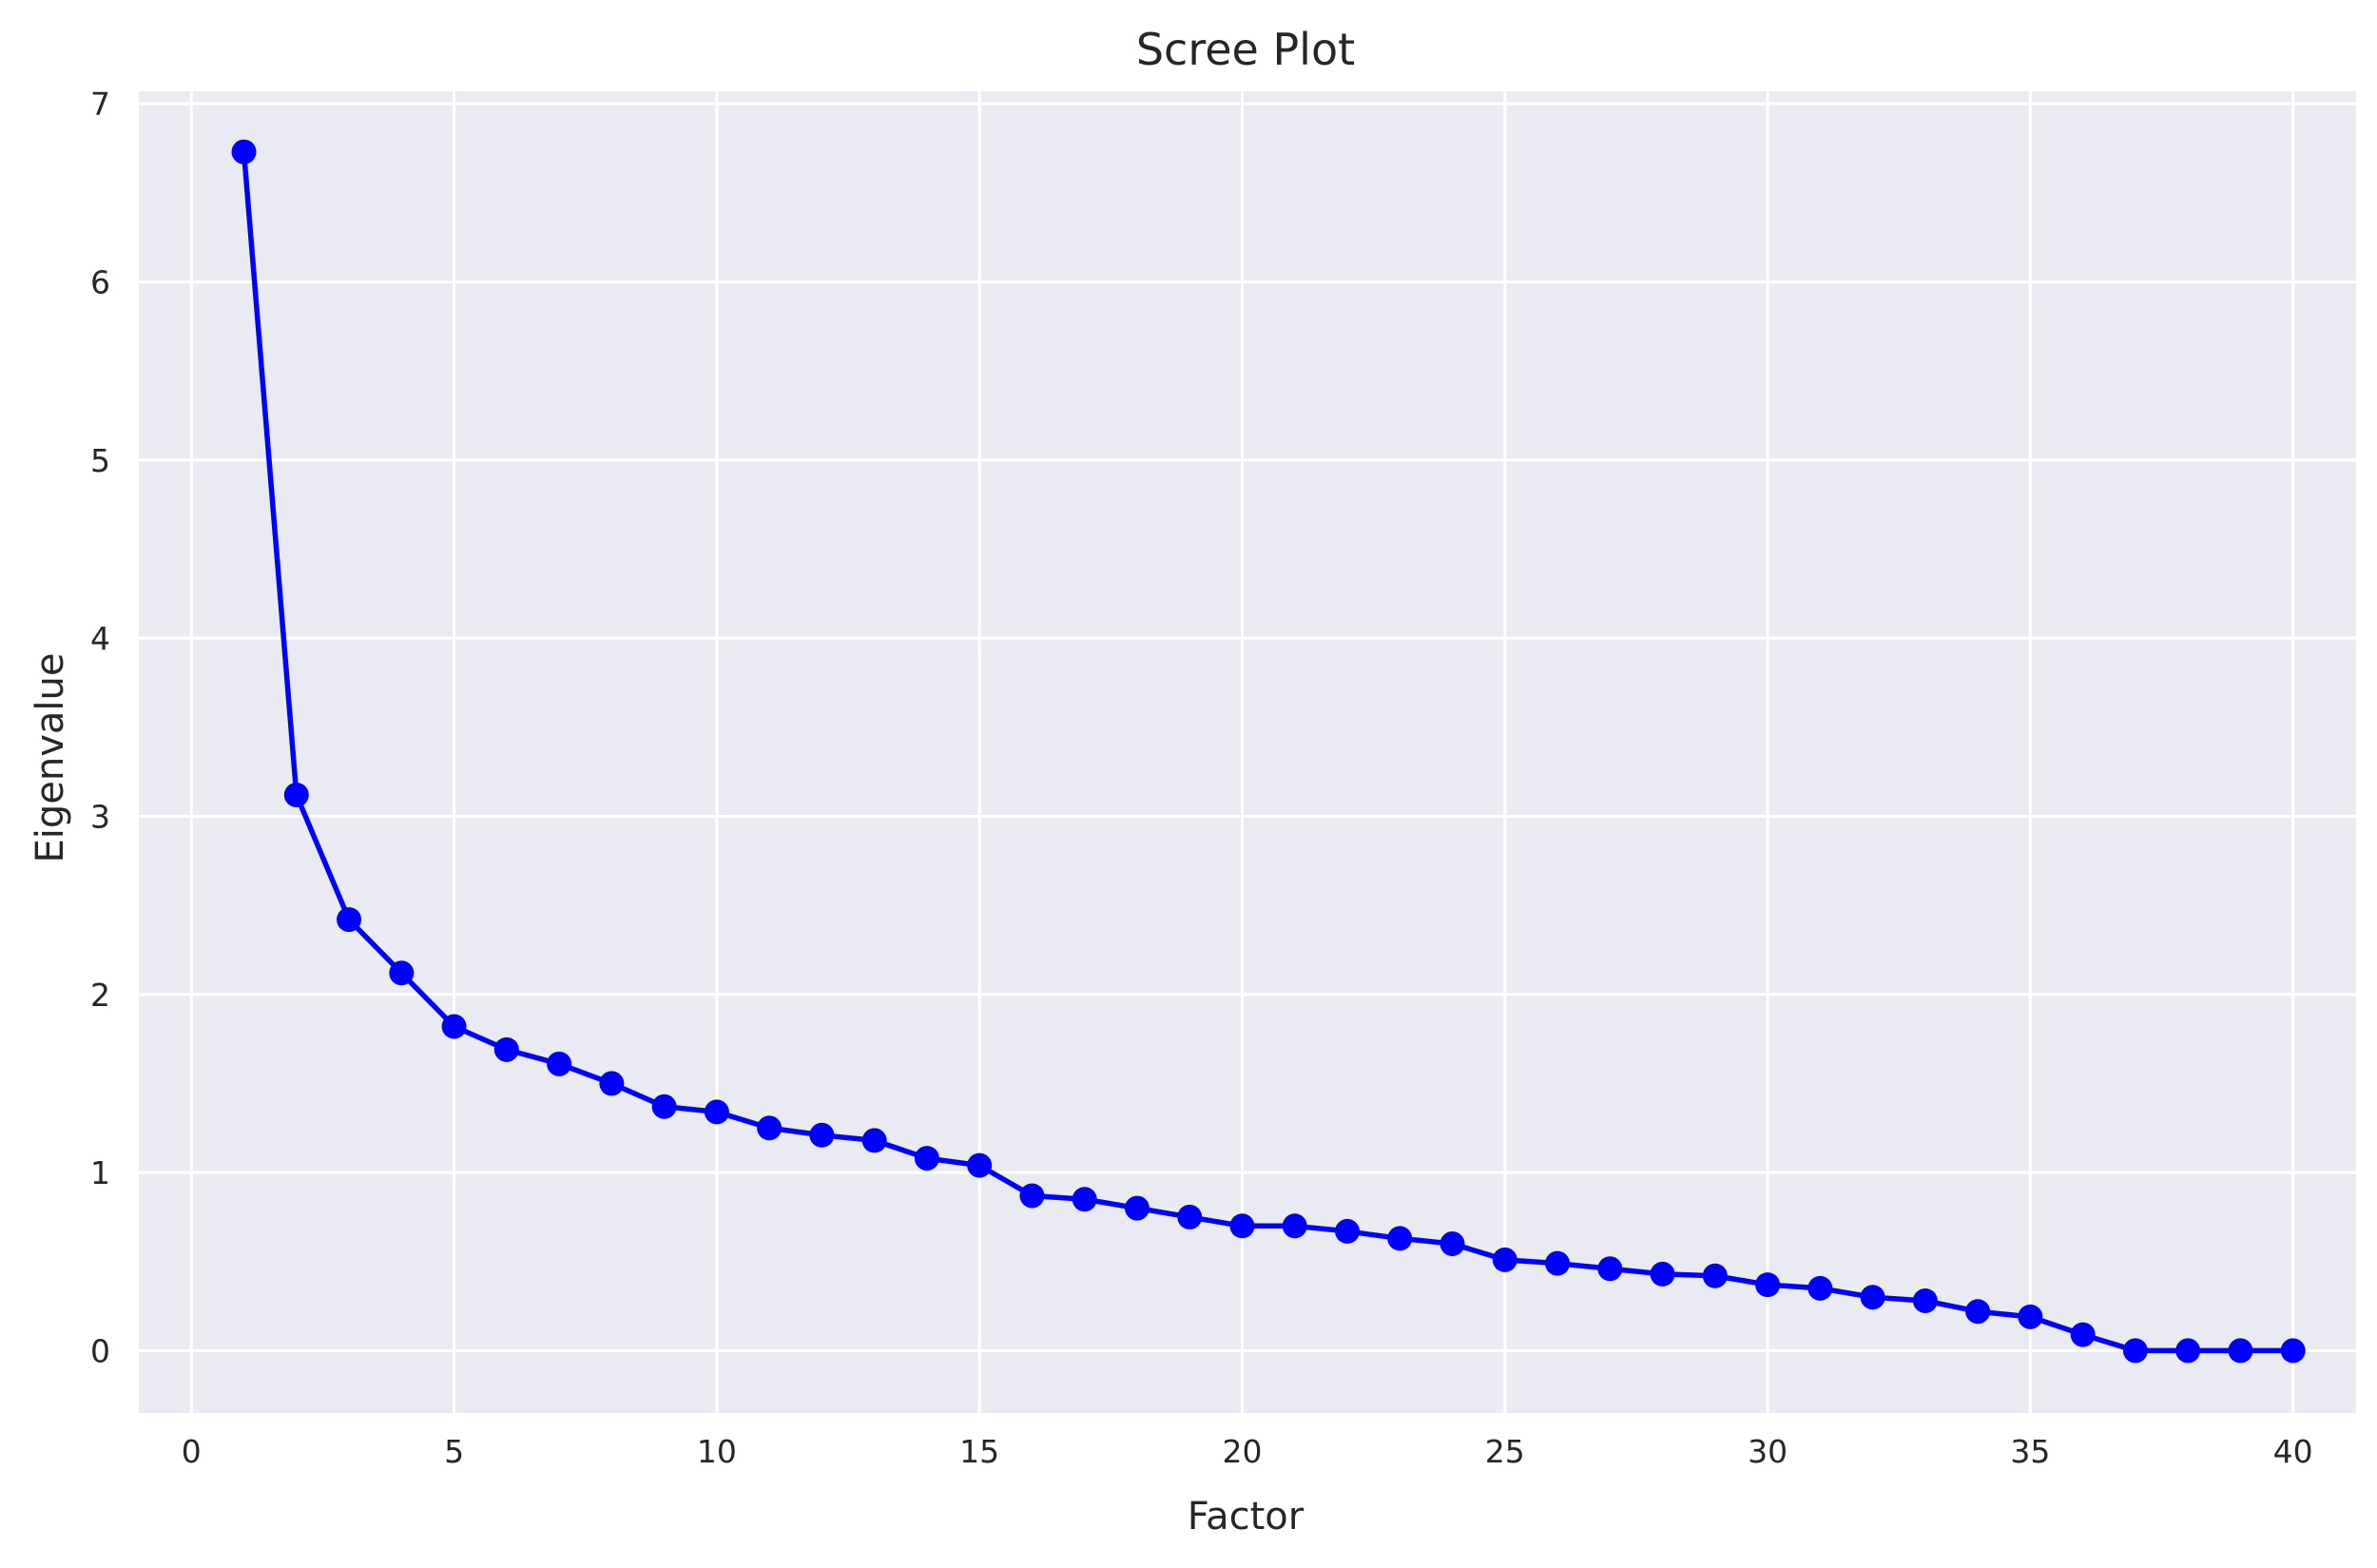 This screenshot has height=1568, width=2377. What do you see at coordinates (100, 727) in the screenshot?
I see `y-axis-ticks: 0 1 2 3 4 5 6 7` at bounding box center [100, 727].